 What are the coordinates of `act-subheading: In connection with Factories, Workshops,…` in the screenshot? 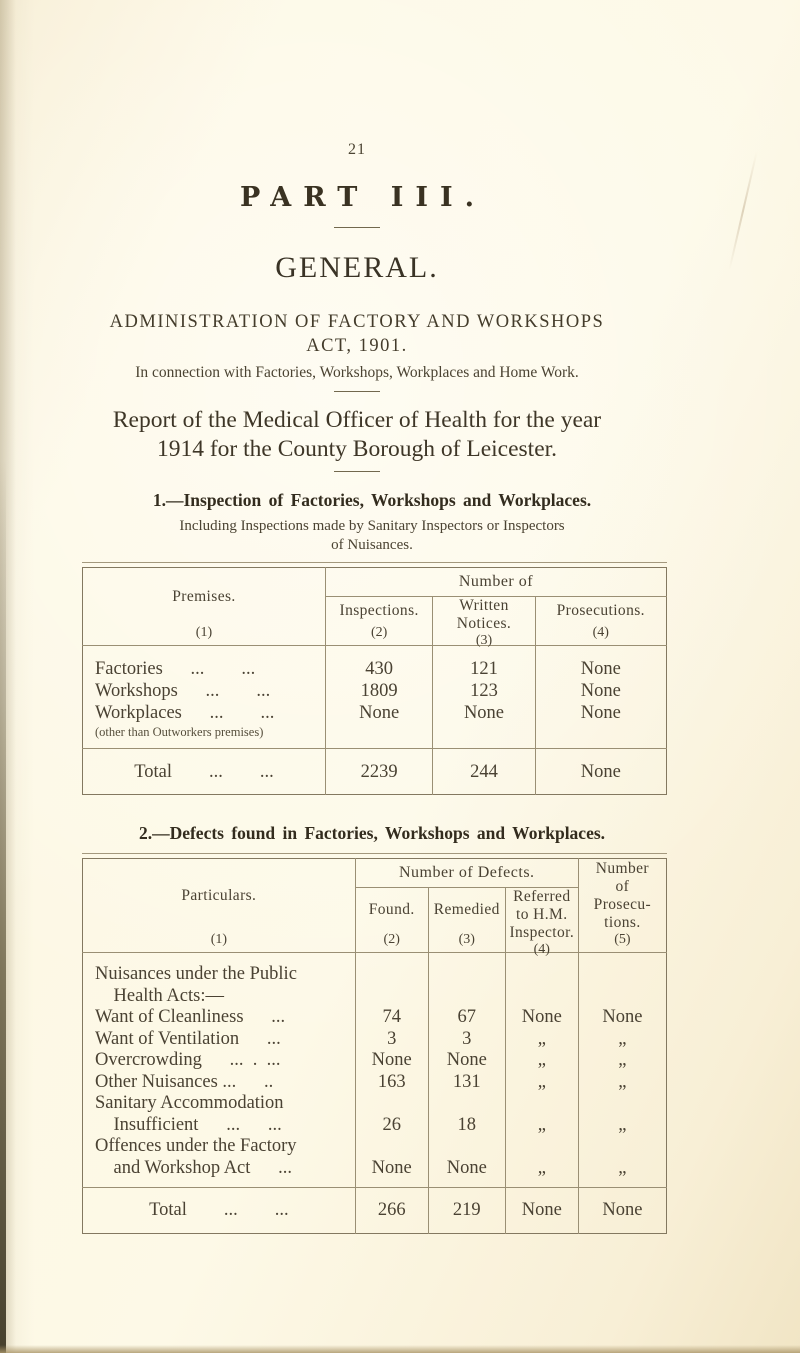 It's located at (357, 372).